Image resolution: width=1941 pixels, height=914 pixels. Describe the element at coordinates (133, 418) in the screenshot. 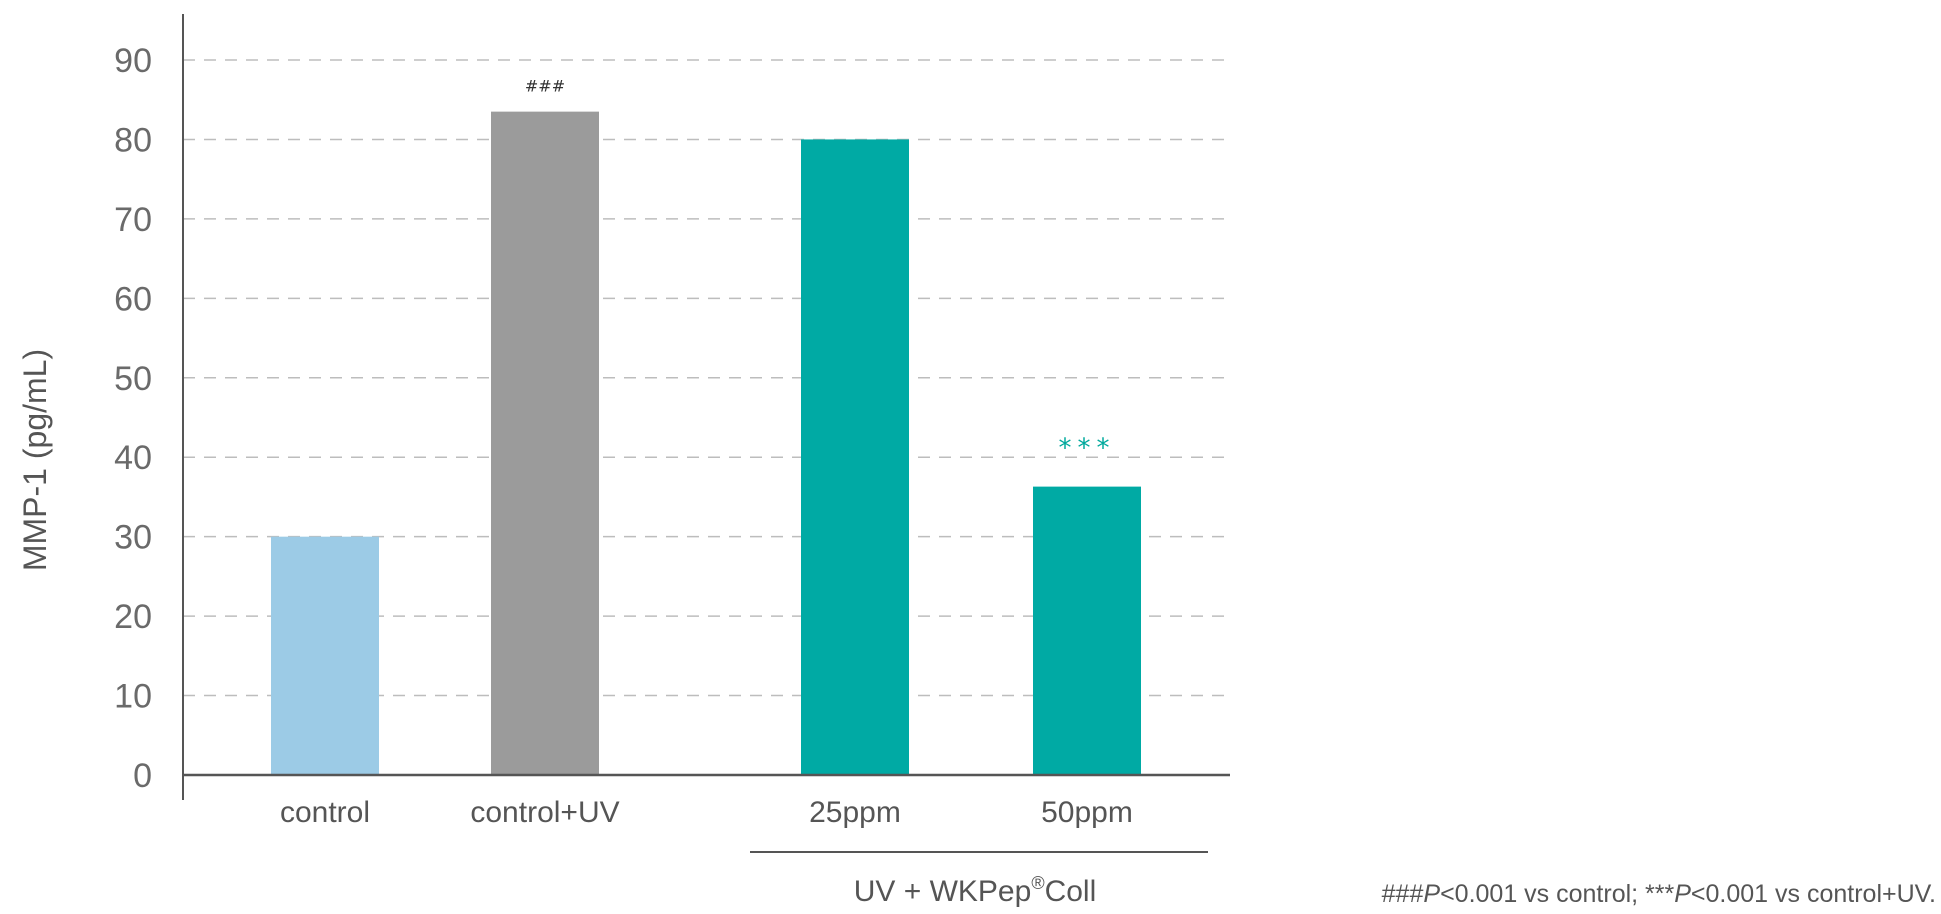

I see `y-tick-labels: 0 10 20 30 40 50 60 70 80 90` at that location.